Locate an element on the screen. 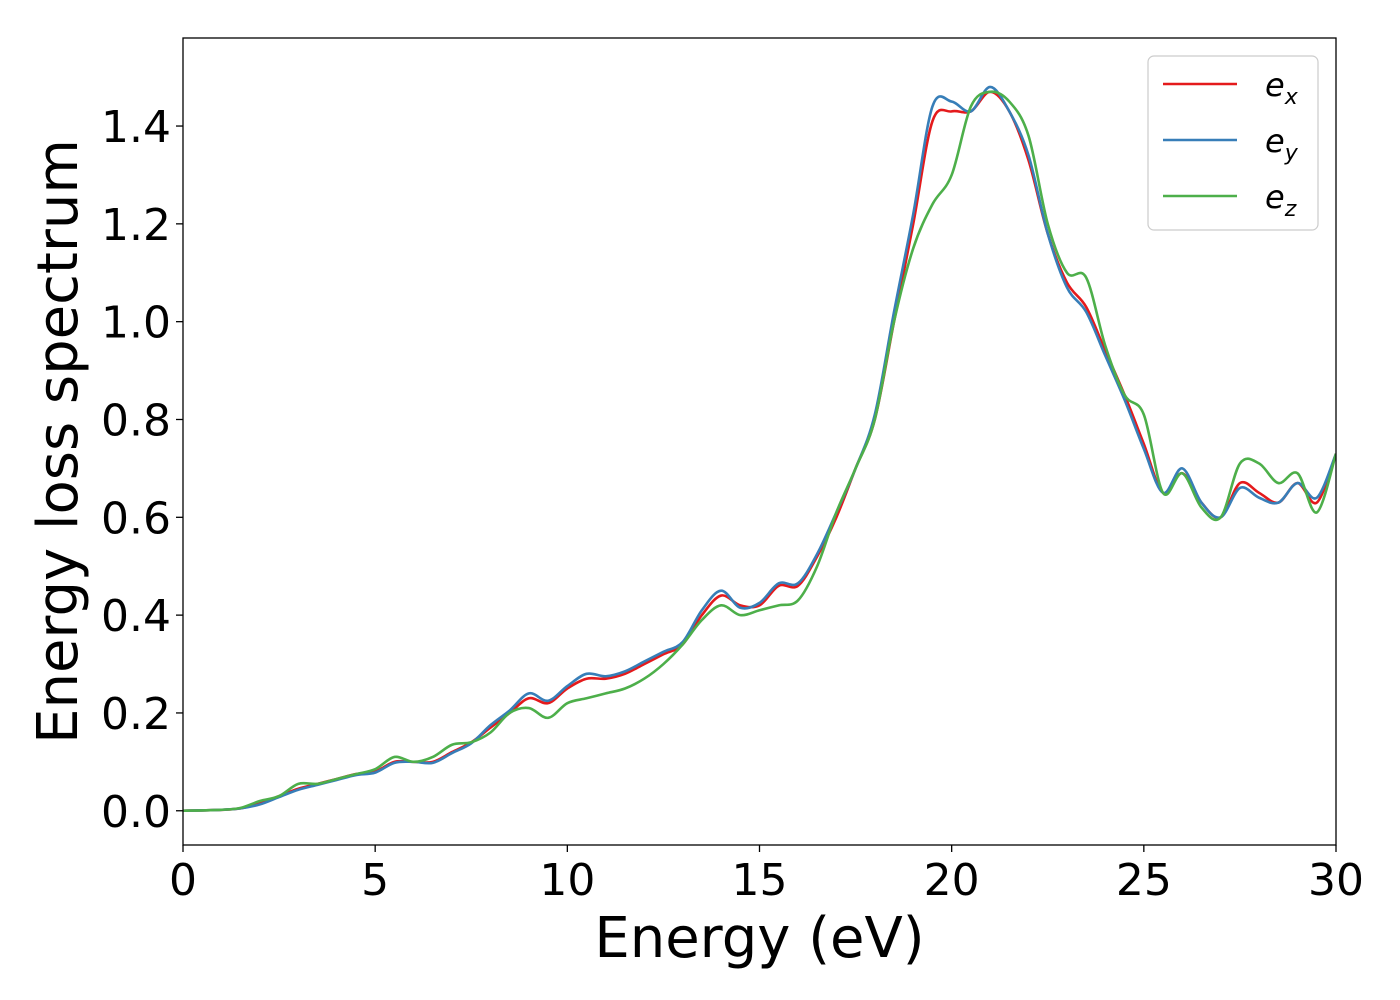  x-axis-ticks: 0 5 10 15 20 25 30 is located at coordinates (766, 875).